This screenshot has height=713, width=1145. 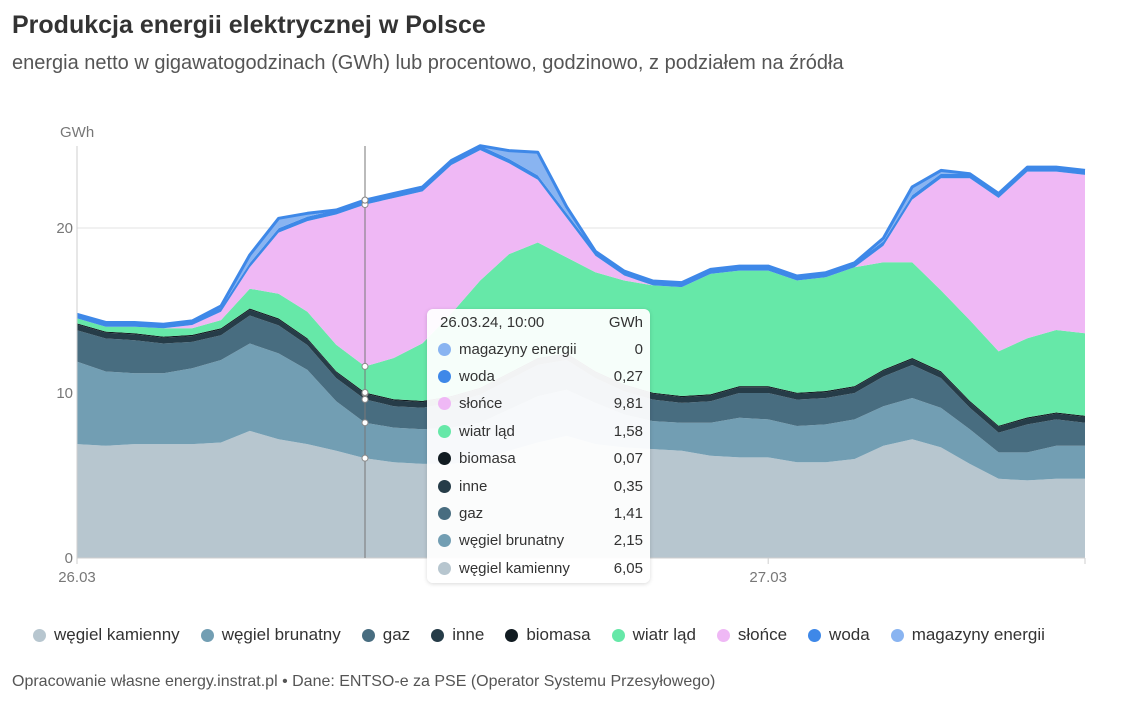 I want to click on legend-label: wiatr ląd, so click(x=664, y=634).